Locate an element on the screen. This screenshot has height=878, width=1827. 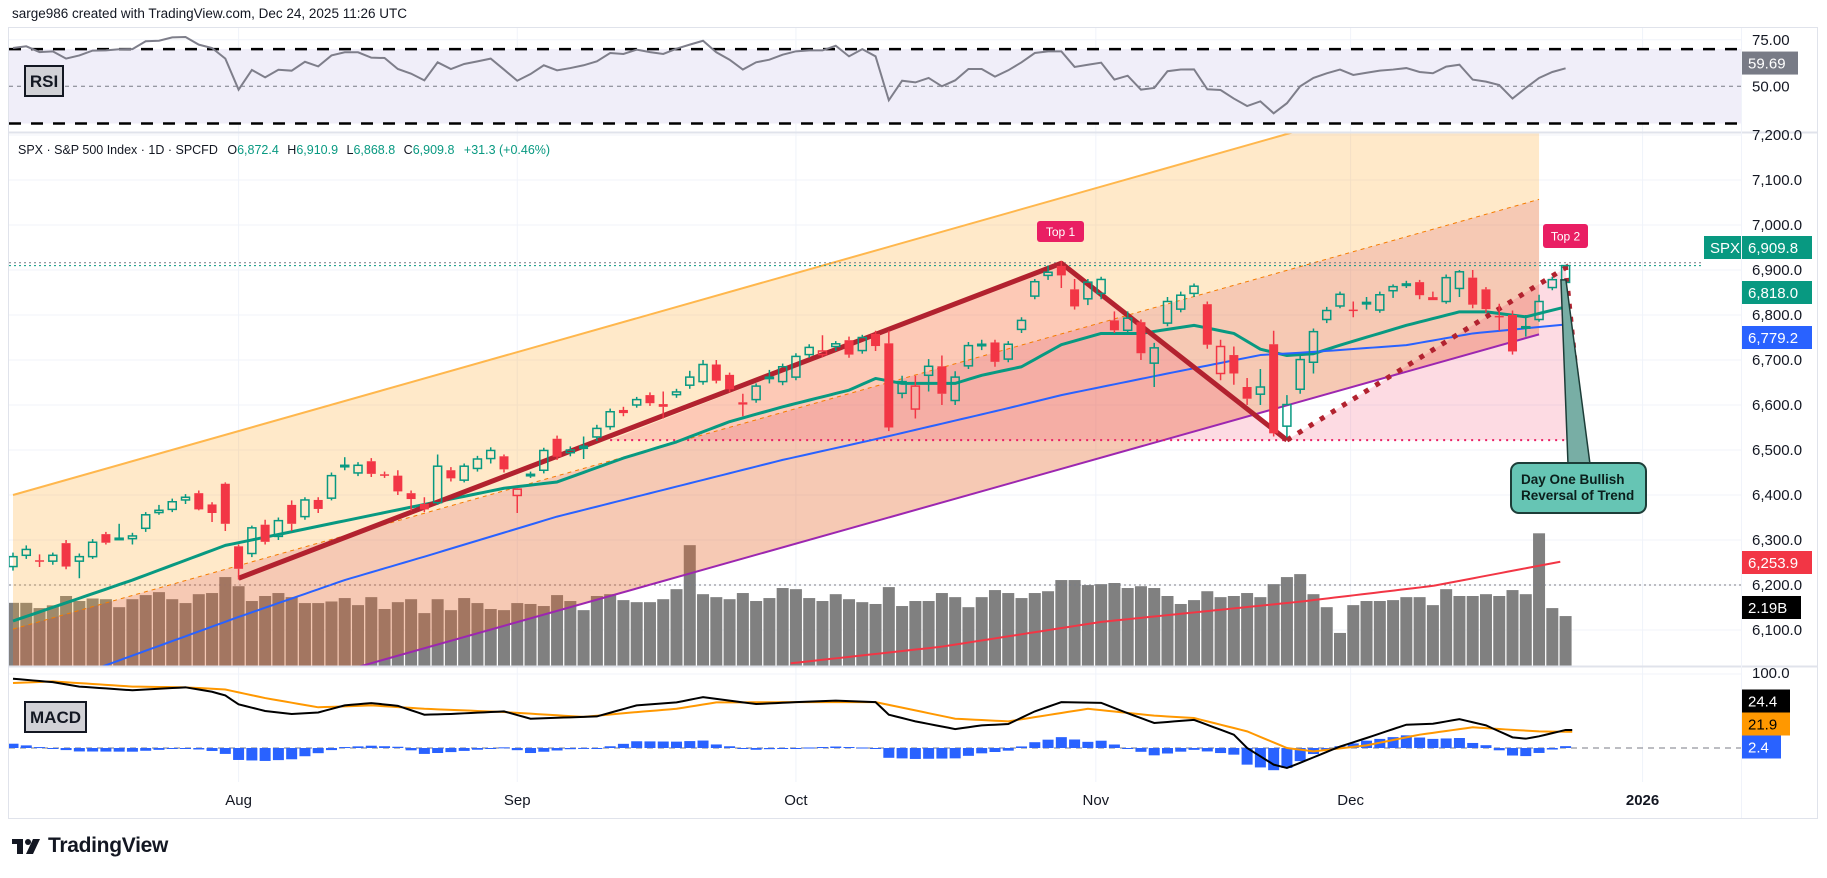
macd-label-box: MACD is located at coordinates (55, 717).